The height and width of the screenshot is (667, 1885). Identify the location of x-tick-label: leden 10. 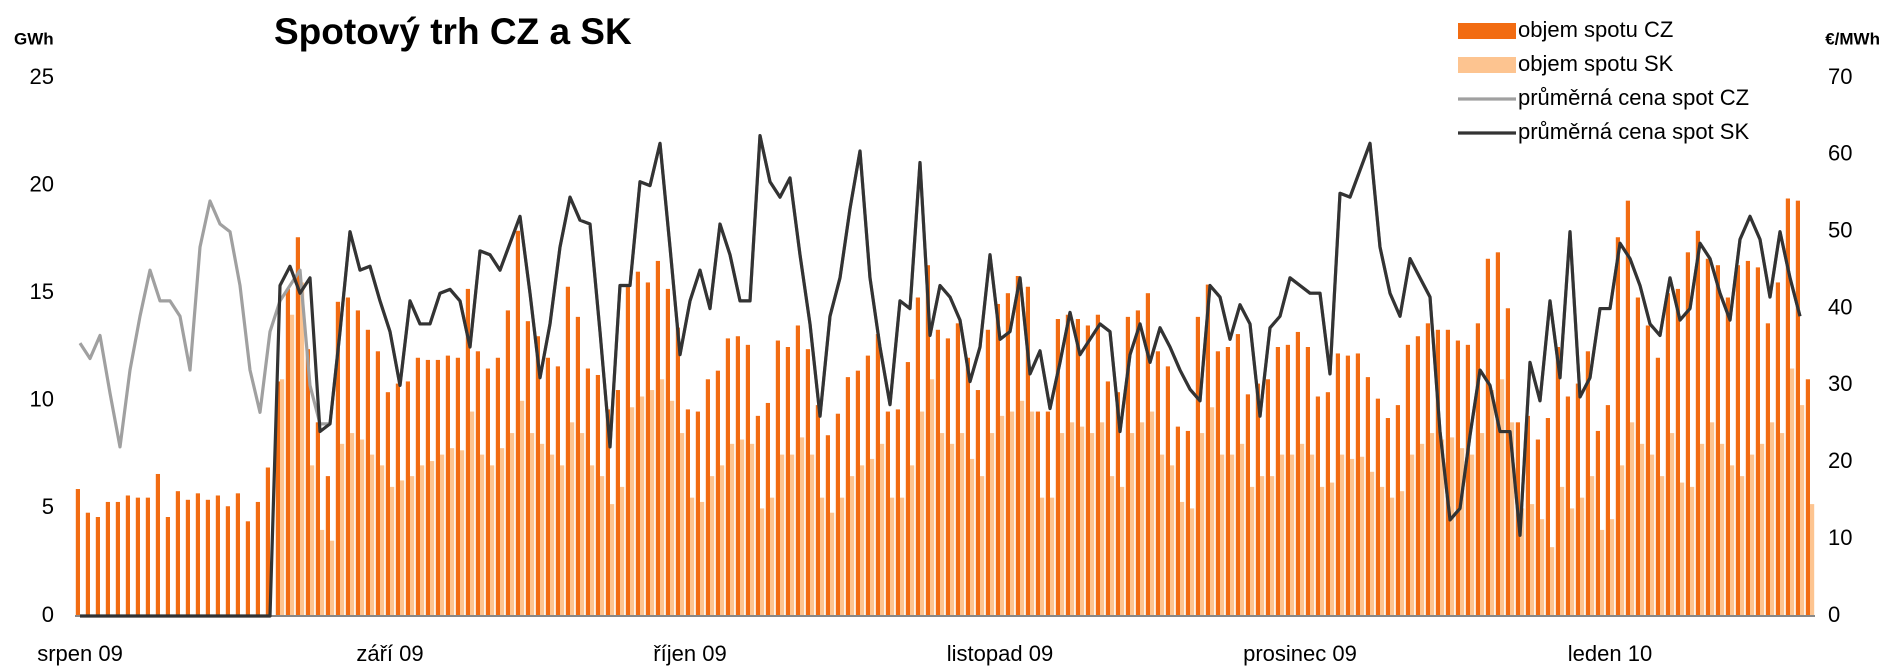
(1610, 653).